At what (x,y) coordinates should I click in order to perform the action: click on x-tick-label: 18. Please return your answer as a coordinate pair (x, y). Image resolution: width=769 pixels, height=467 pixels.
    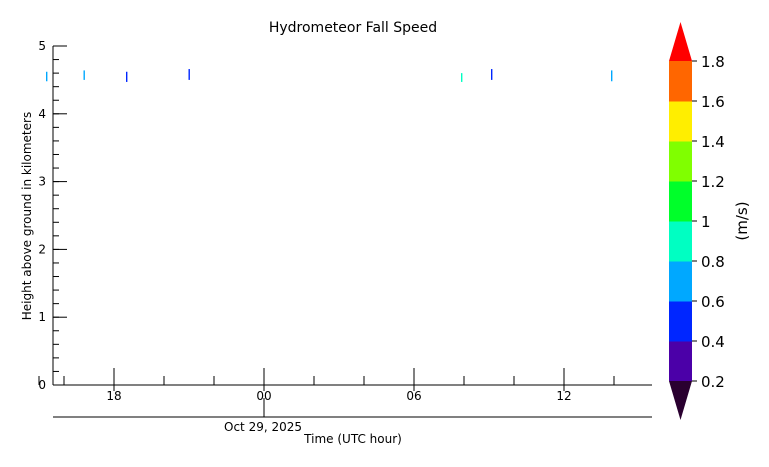
    Looking at the image, I should click on (113, 396).